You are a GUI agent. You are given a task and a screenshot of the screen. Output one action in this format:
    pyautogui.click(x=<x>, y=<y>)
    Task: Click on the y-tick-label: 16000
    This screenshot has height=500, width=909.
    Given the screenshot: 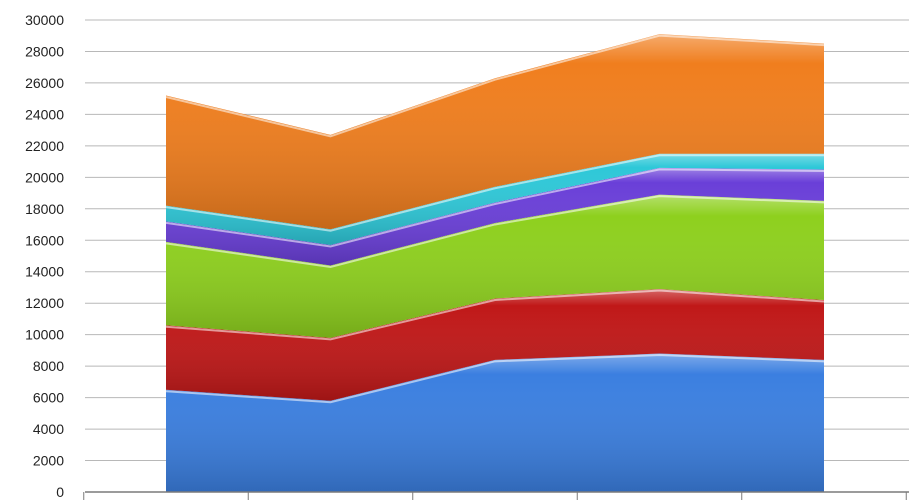 What is the action you would take?
    pyautogui.click(x=44, y=240)
    